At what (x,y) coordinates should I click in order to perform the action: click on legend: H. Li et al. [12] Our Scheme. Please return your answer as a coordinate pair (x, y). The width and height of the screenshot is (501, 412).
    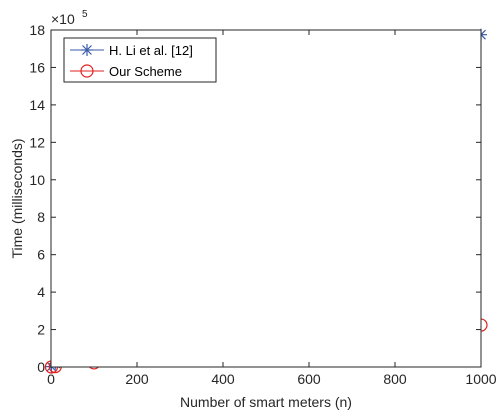
    Looking at the image, I should click on (140, 60).